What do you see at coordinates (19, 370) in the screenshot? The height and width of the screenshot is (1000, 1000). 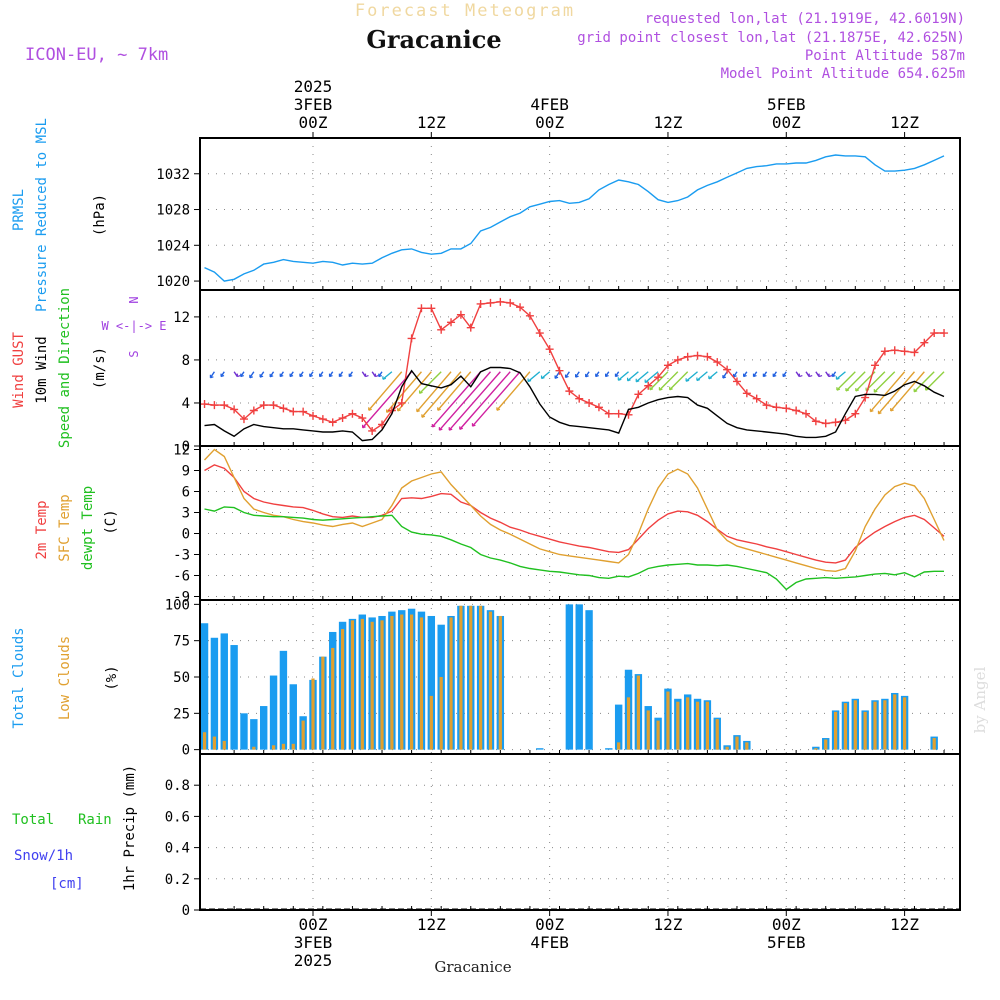 I see `gust-label: Wind GUST` at bounding box center [19, 370].